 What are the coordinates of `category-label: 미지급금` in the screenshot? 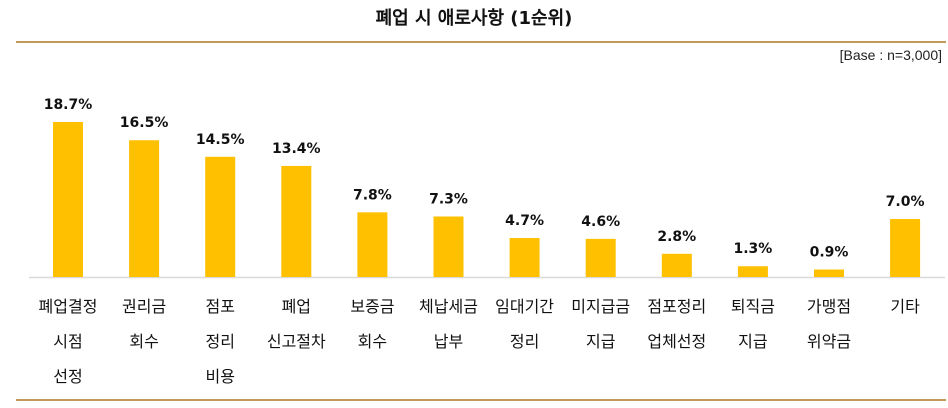 It's located at (600, 306).